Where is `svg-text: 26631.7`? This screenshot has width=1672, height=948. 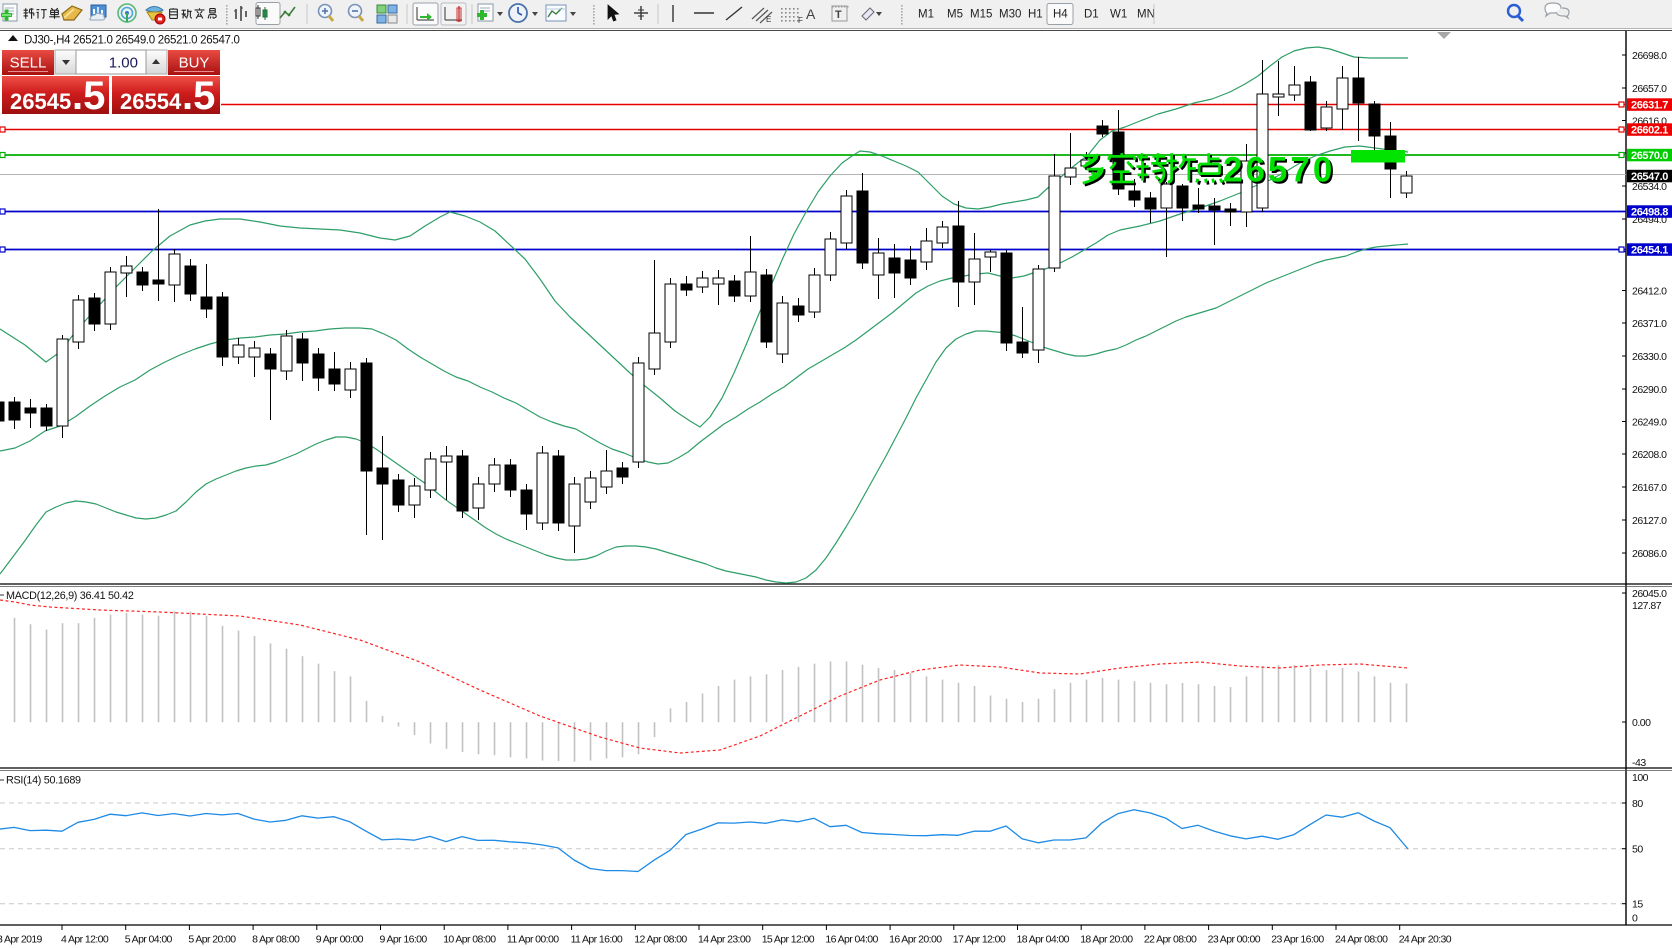
svg-text: 26631.7 is located at coordinates (1649, 106).